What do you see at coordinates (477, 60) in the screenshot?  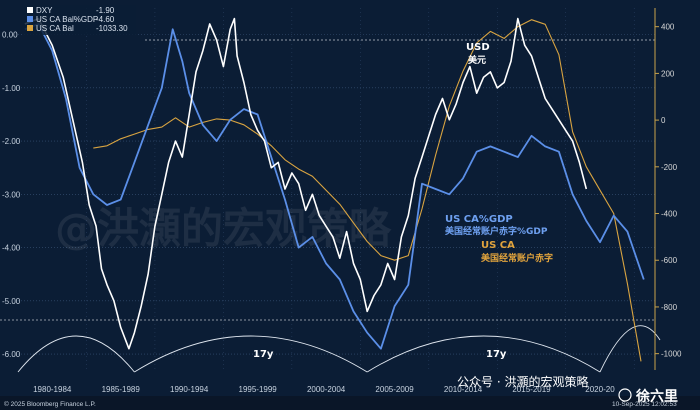 I see `annotation-usd-cn: 美元` at bounding box center [477, 60].